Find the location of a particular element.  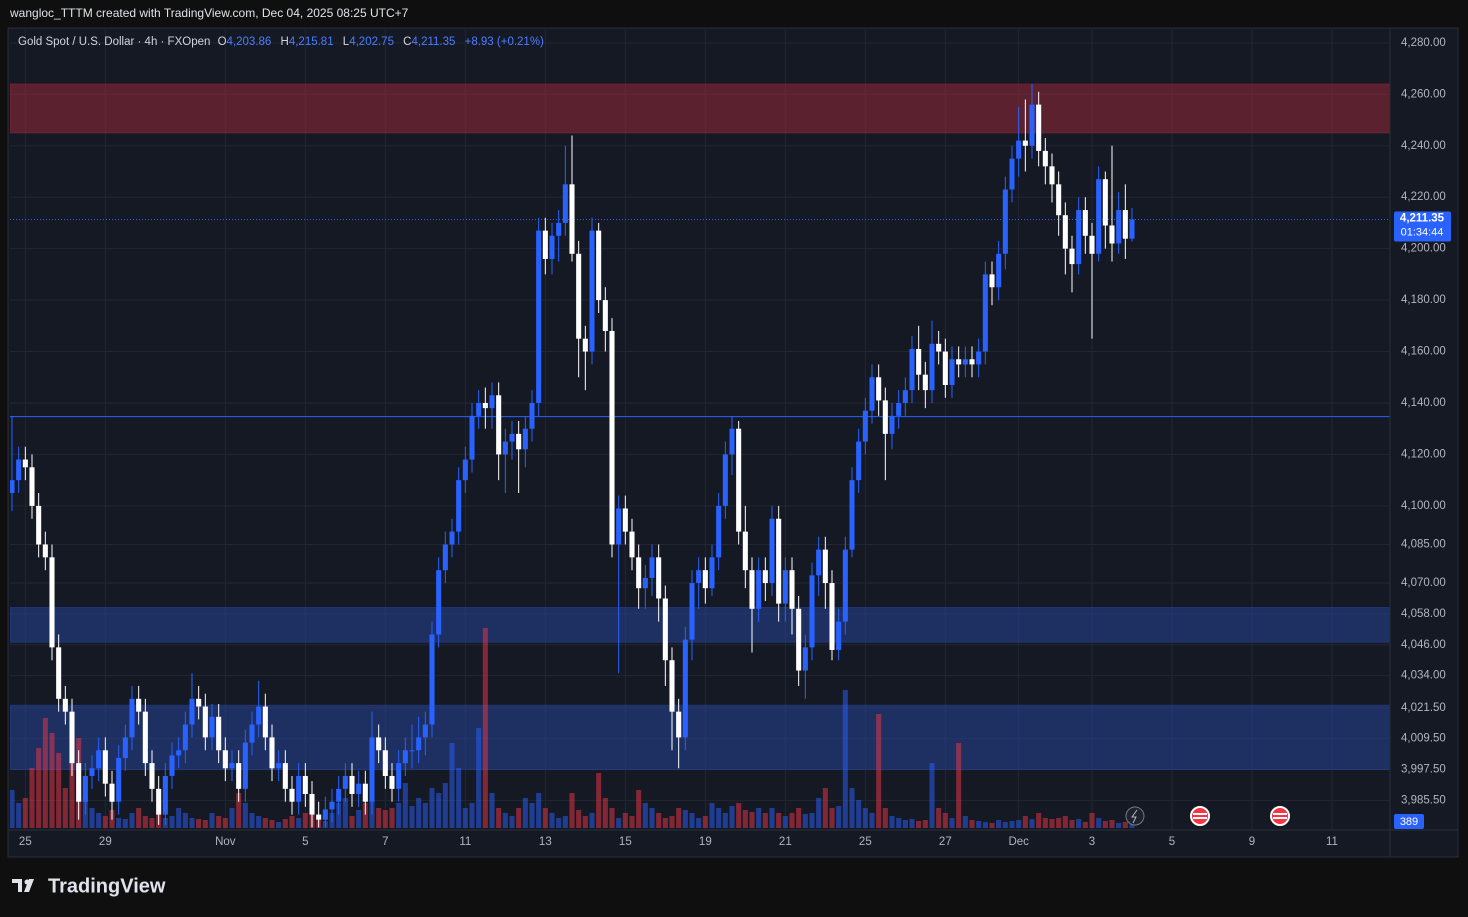

y-tick-label: 4,240.00 is located at coordinates (1423, 146).